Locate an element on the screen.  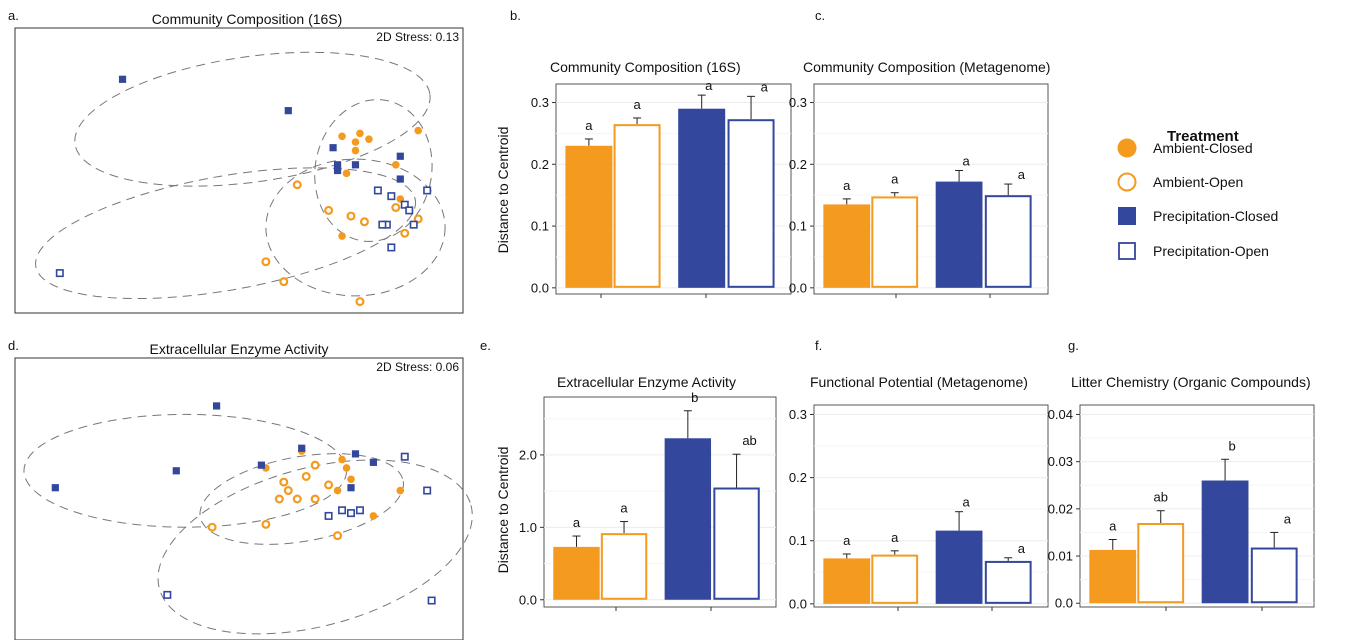
panel-label: d. is located at coordinates (13, 345).